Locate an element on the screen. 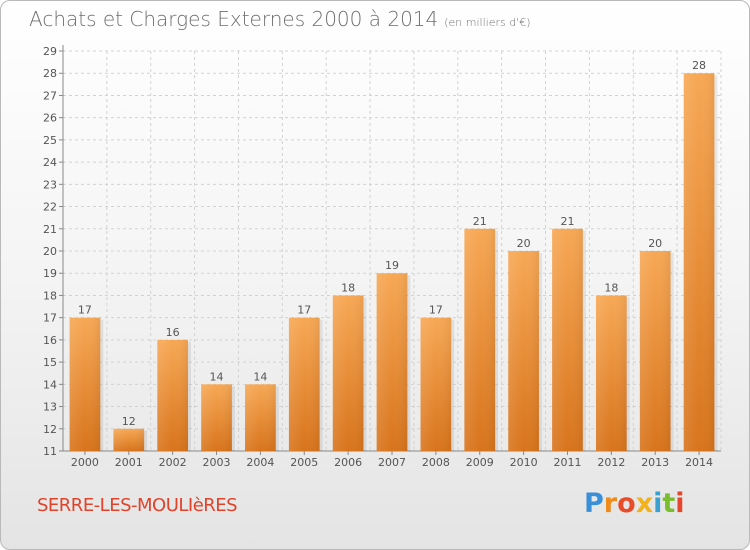  x-tick-label: 2001 is located at coordinates (129, 462).